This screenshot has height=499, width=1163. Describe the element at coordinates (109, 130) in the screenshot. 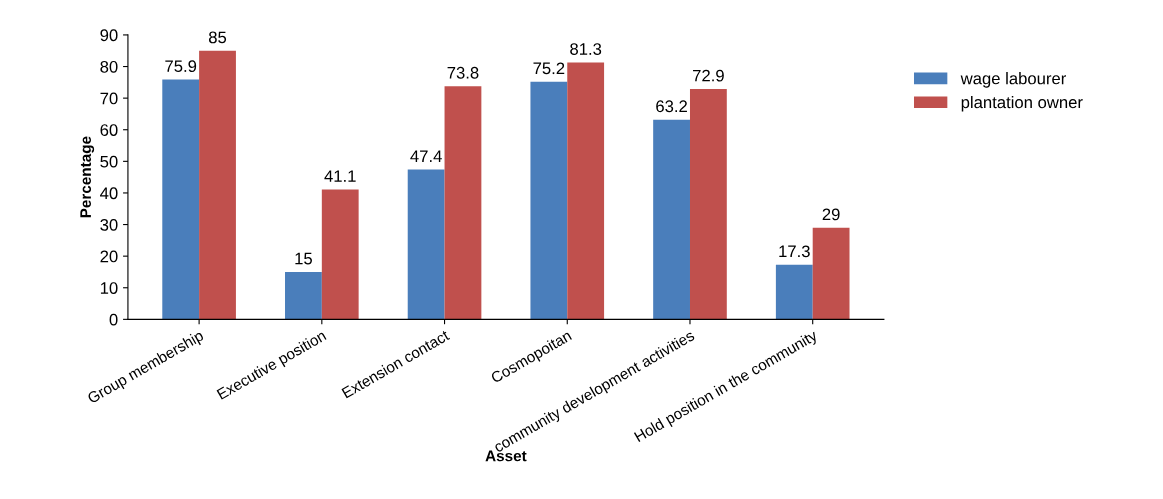

I see `y-tick-label: 60` at that location.